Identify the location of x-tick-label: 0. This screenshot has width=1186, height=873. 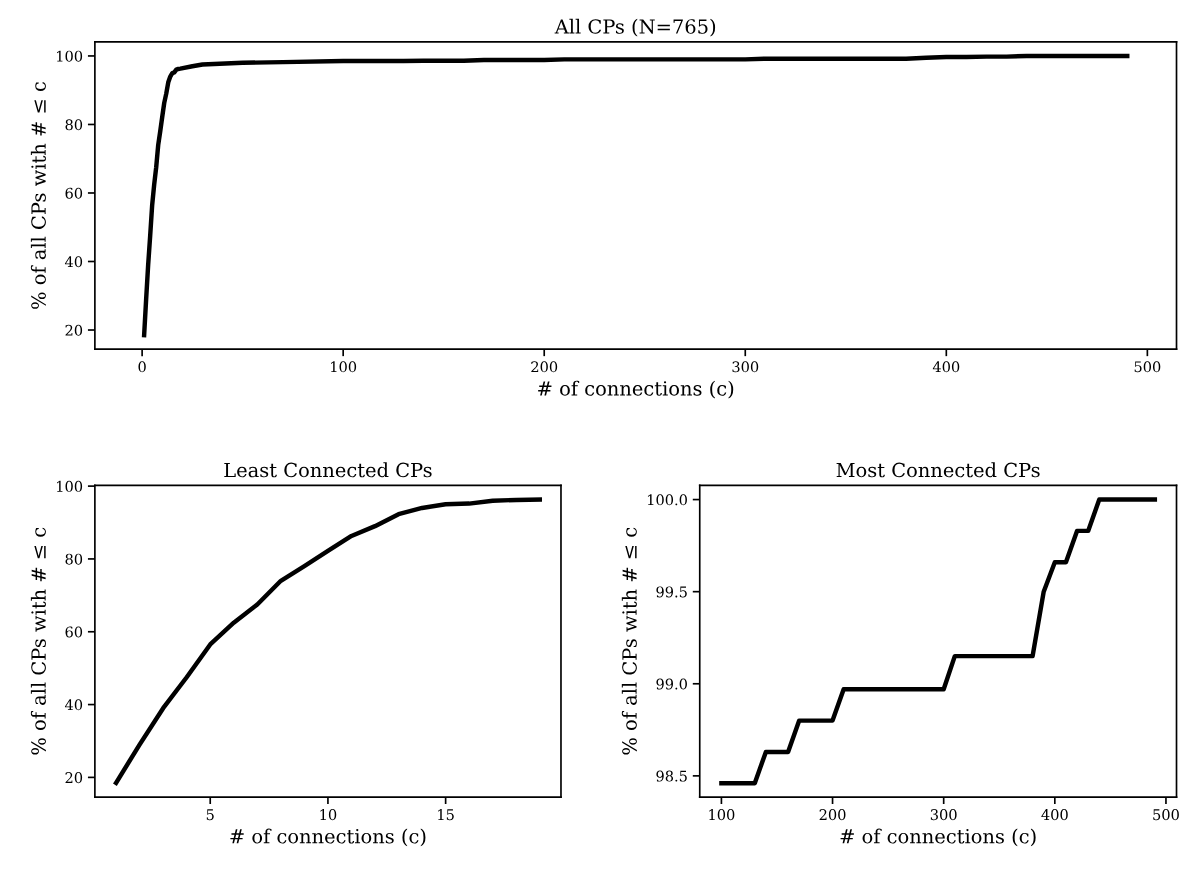
(142, 367).